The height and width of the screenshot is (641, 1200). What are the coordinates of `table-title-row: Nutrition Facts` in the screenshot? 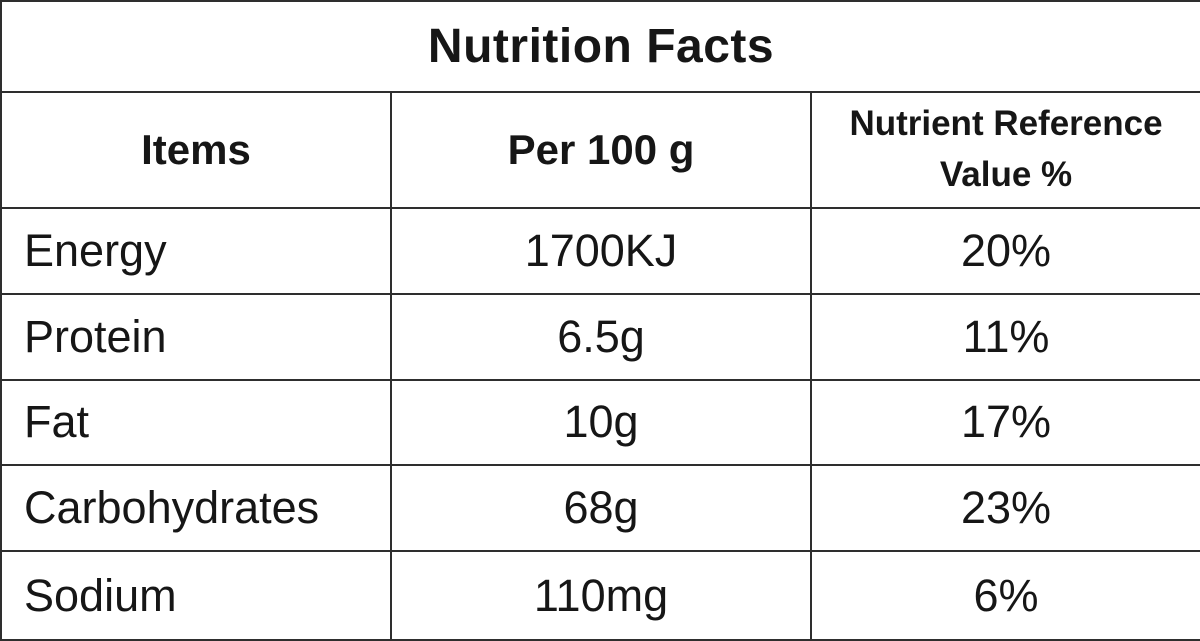 It's located at (600, 46).